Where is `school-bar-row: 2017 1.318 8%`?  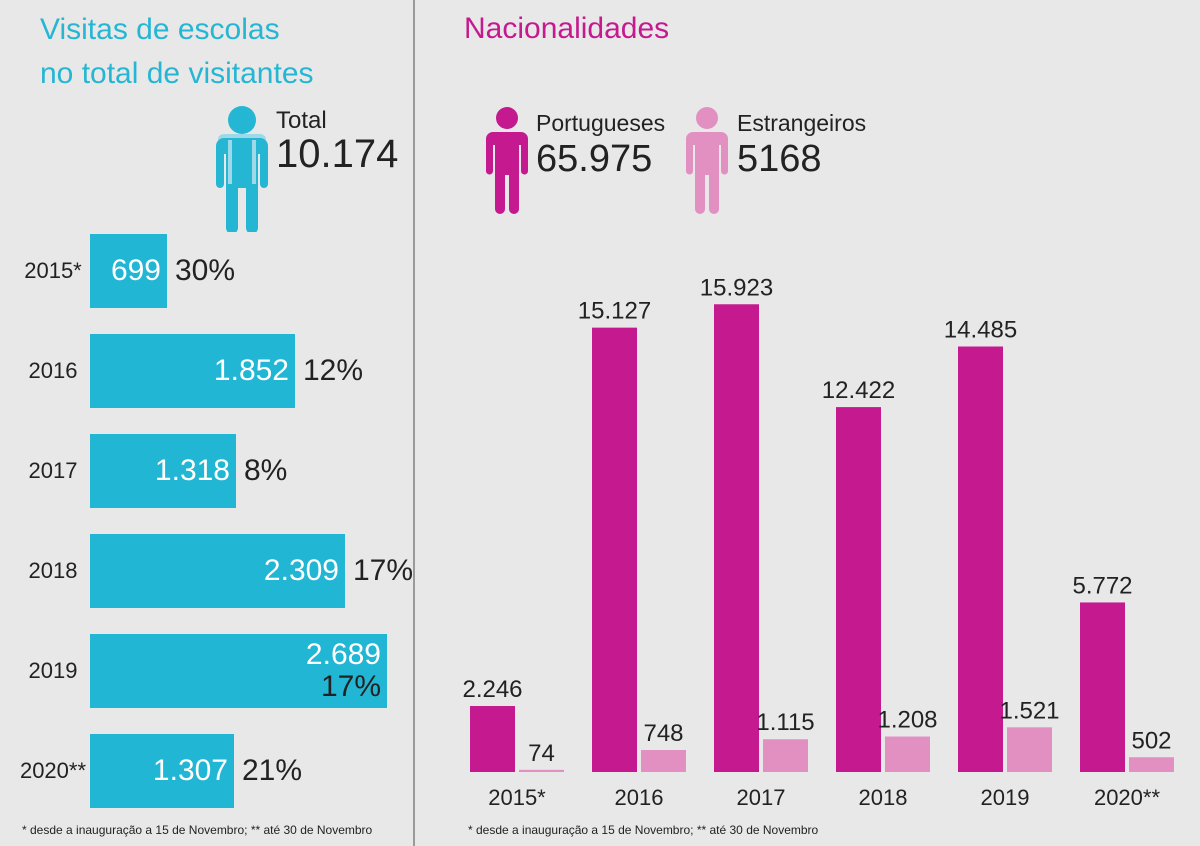 school-bar-row: 2017 1.318 8% is located at coordinates (206, 471).